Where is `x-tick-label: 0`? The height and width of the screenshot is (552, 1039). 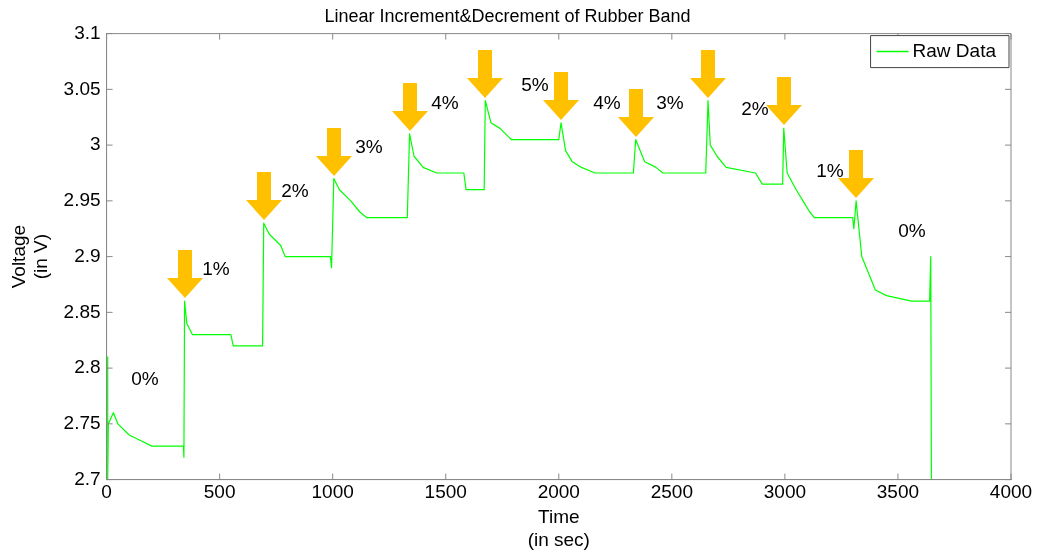 x-tick-label: 0 is located at coordinates (106, 492).